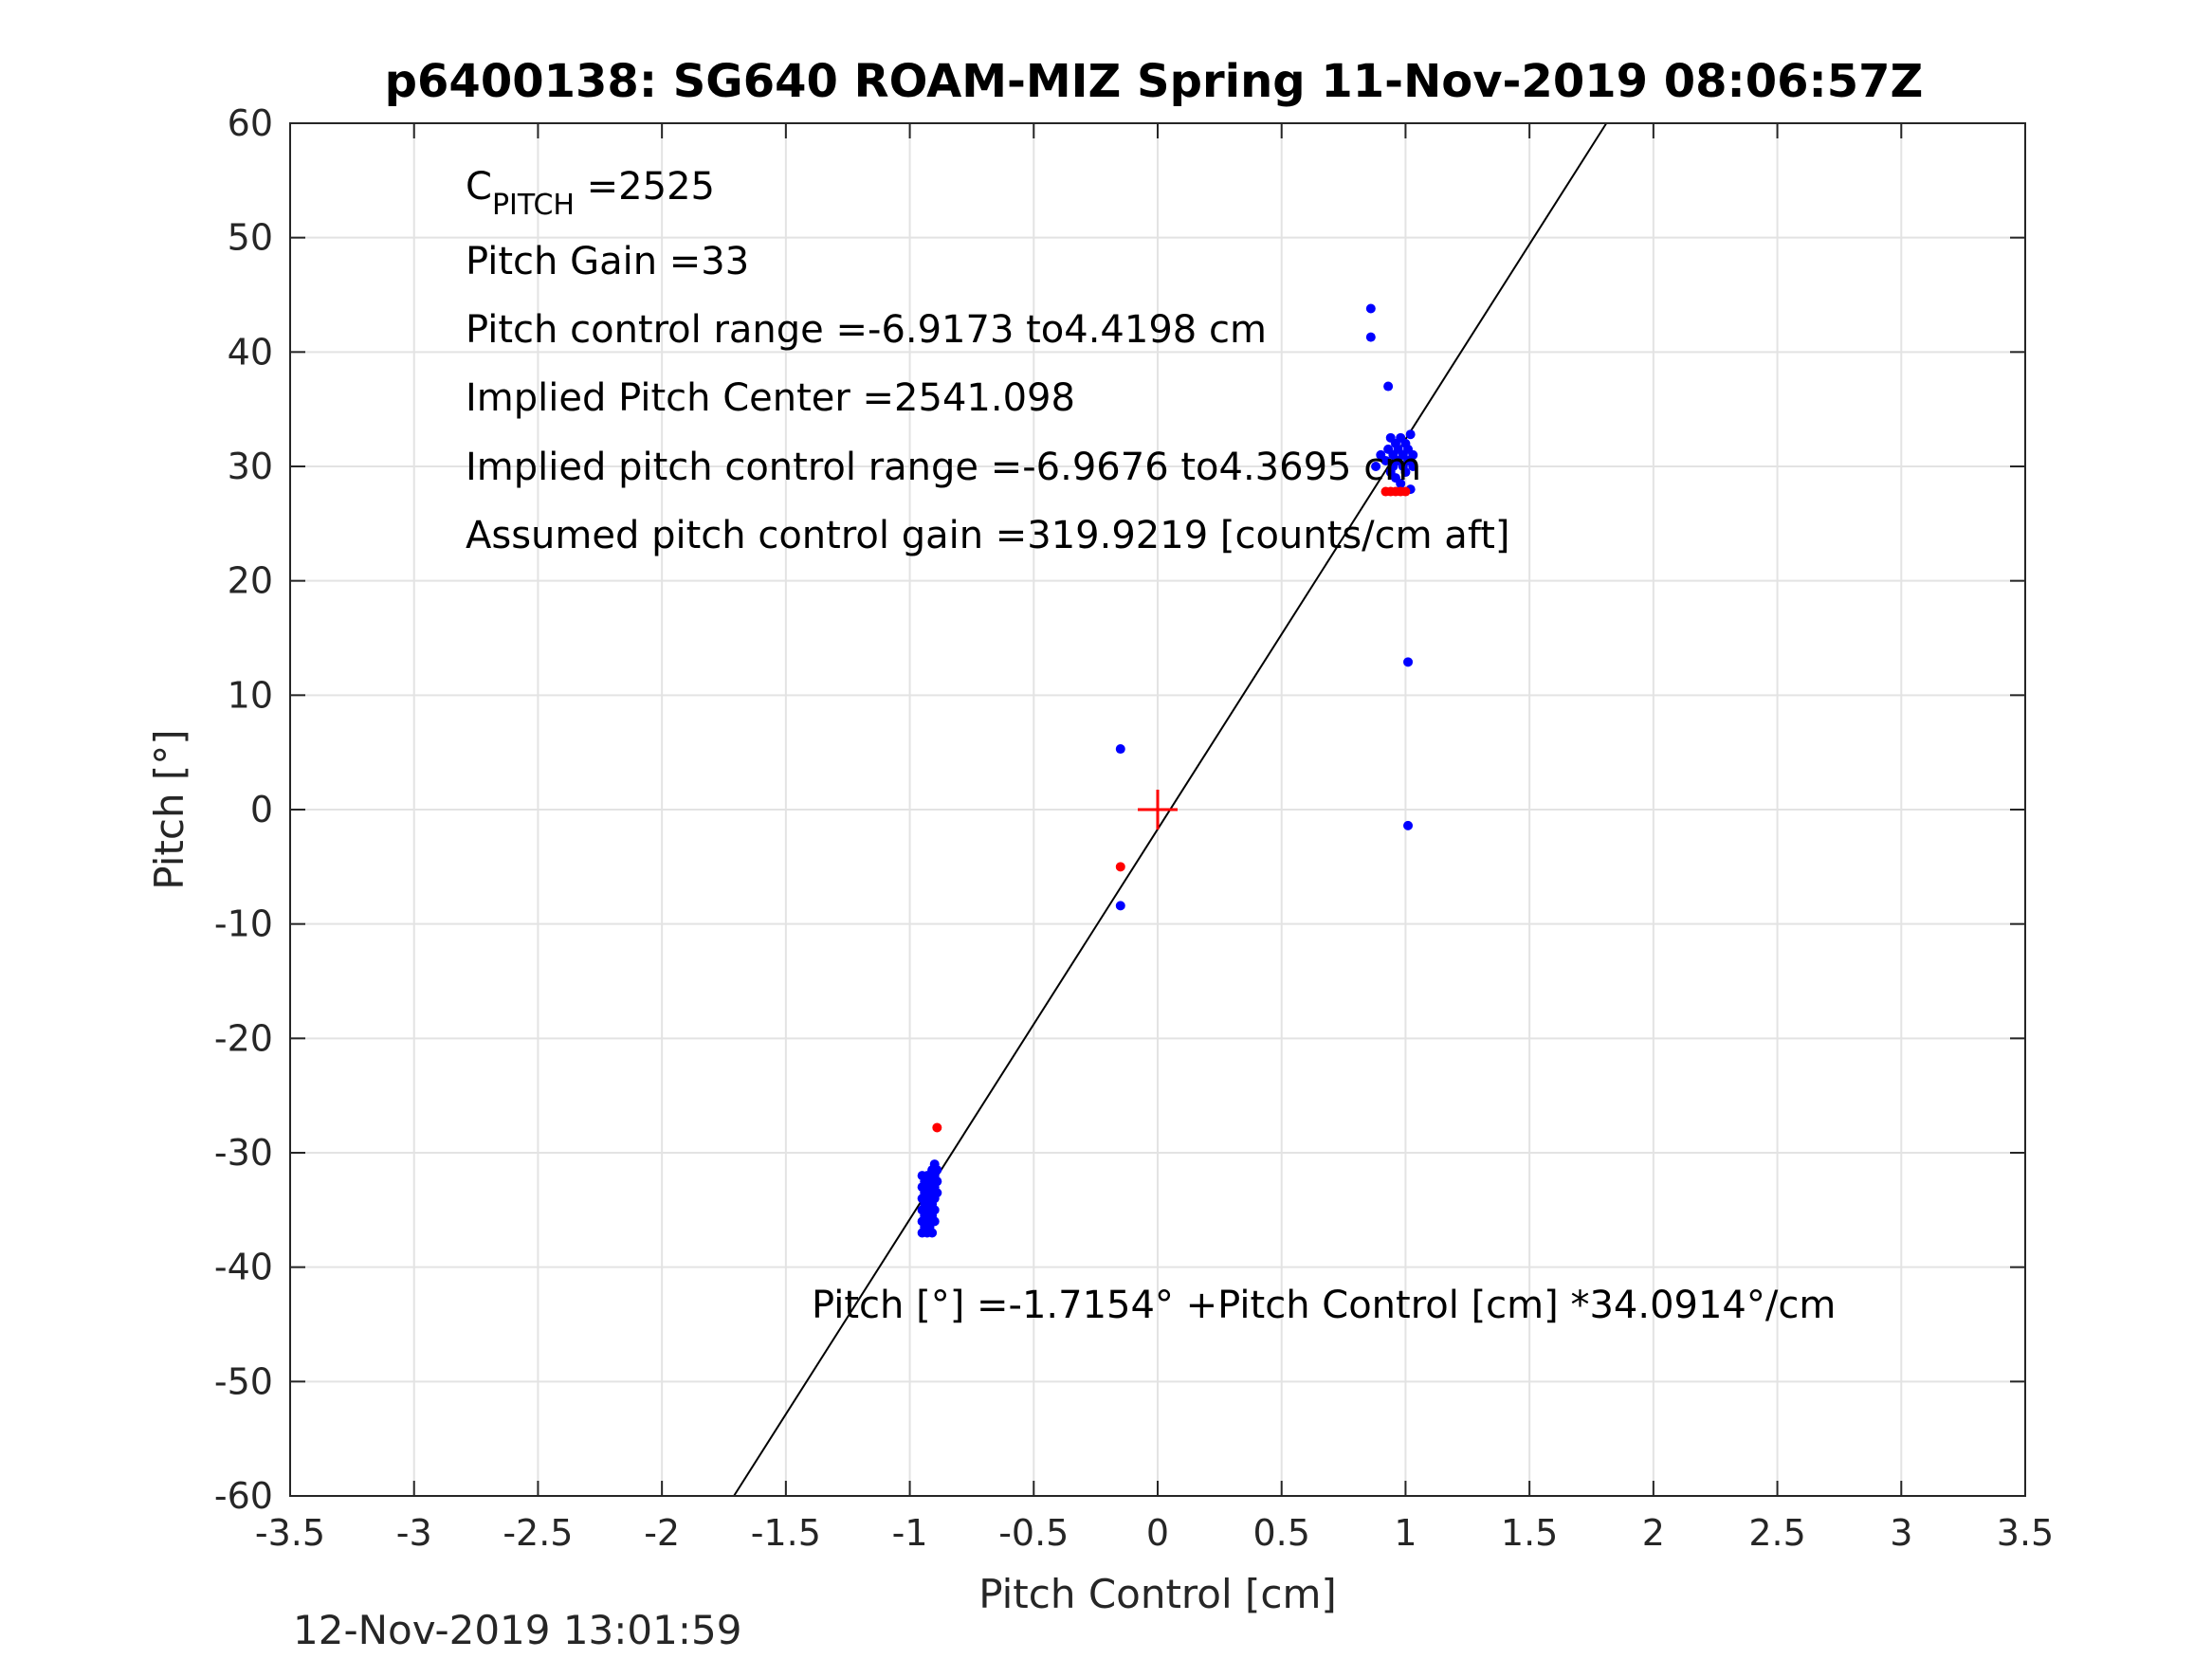  Describe the element at coordinates (645, 187) in the screenshot. I see `cpitch-value: =2525` at that location.